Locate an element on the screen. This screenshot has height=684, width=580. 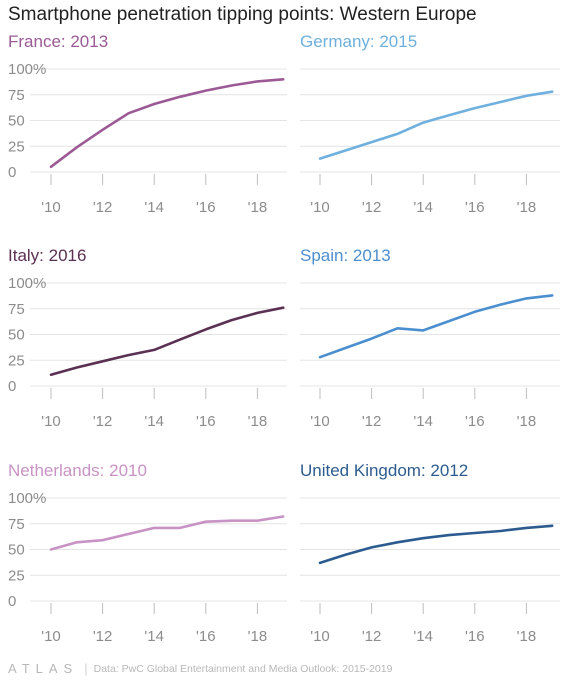
panel-1: Germany: 2015 '10 '12 '14 '16 '18 is located at coordinates (430, 124).